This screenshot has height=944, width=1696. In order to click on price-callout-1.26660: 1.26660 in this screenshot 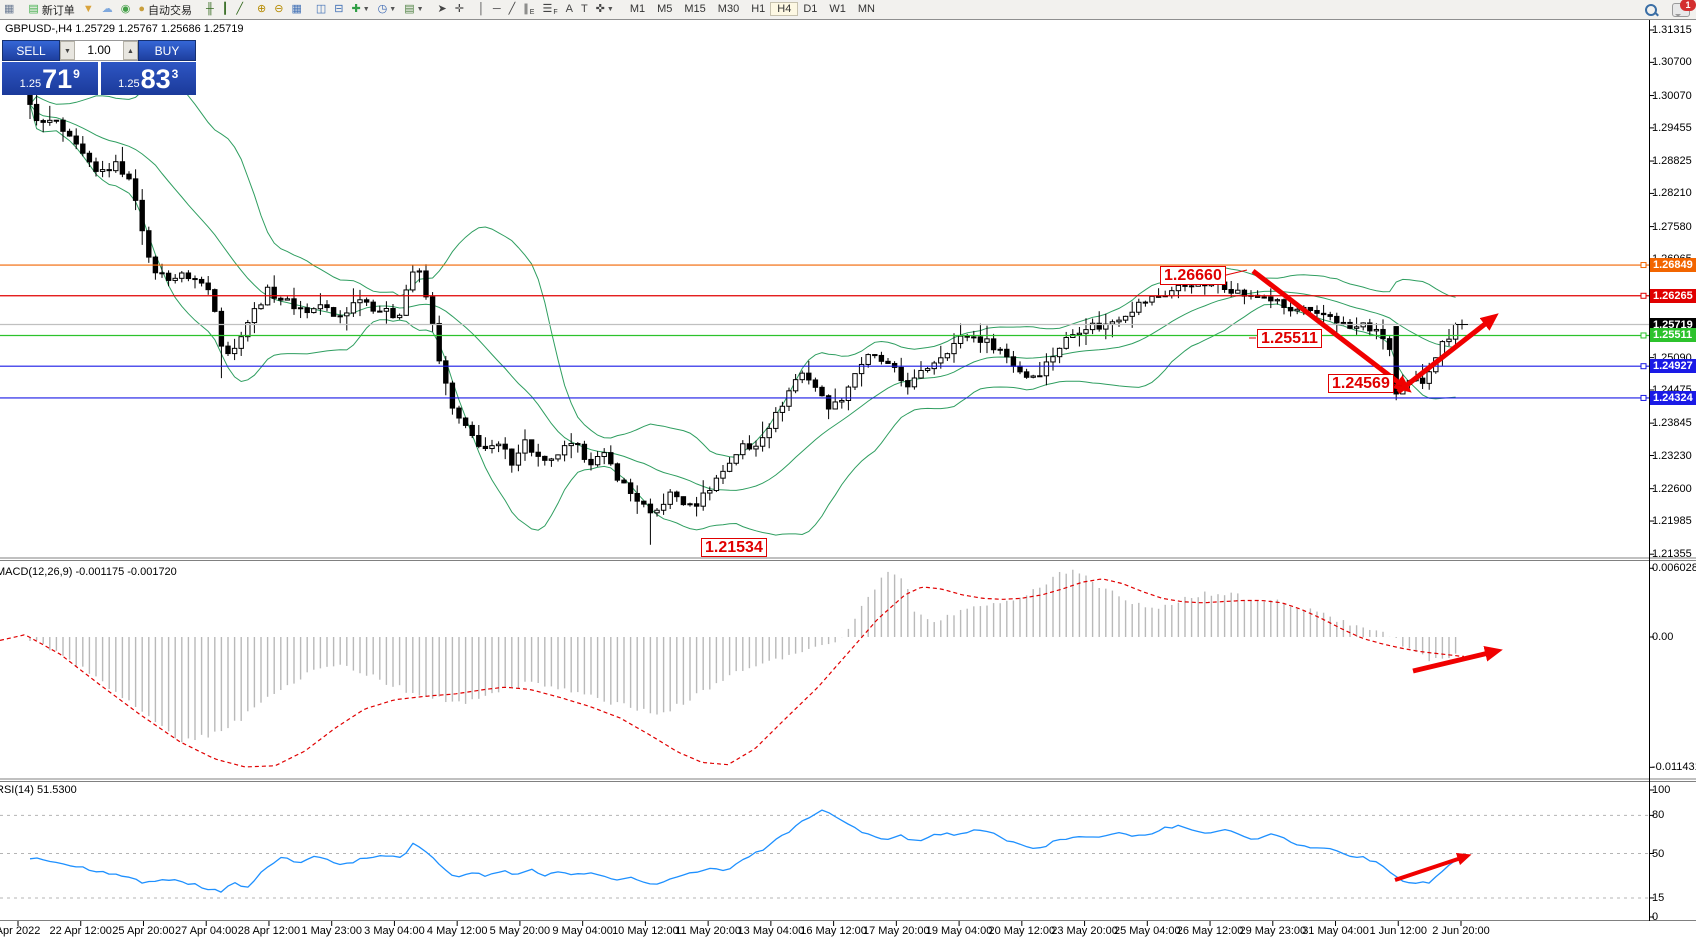, I will do `click(1193, 275)`.